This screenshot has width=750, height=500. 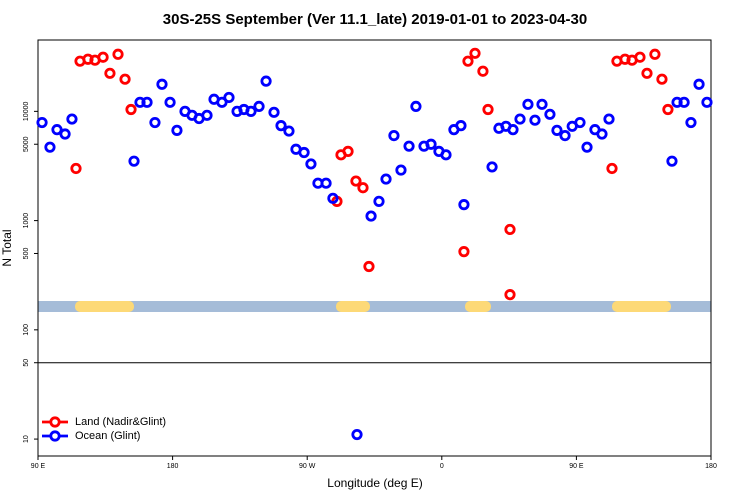 I want to click on y-tick-label: 10, so click(x=26, y=439).